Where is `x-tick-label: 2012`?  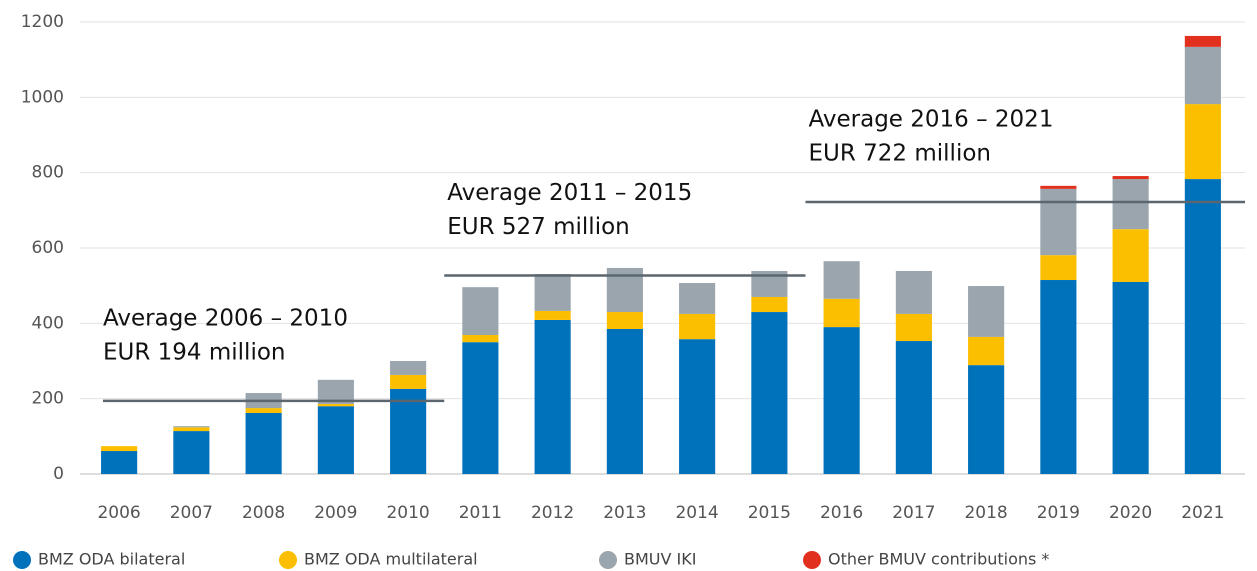 x-tick-label: 2012 is located at coordinates (552, 513).